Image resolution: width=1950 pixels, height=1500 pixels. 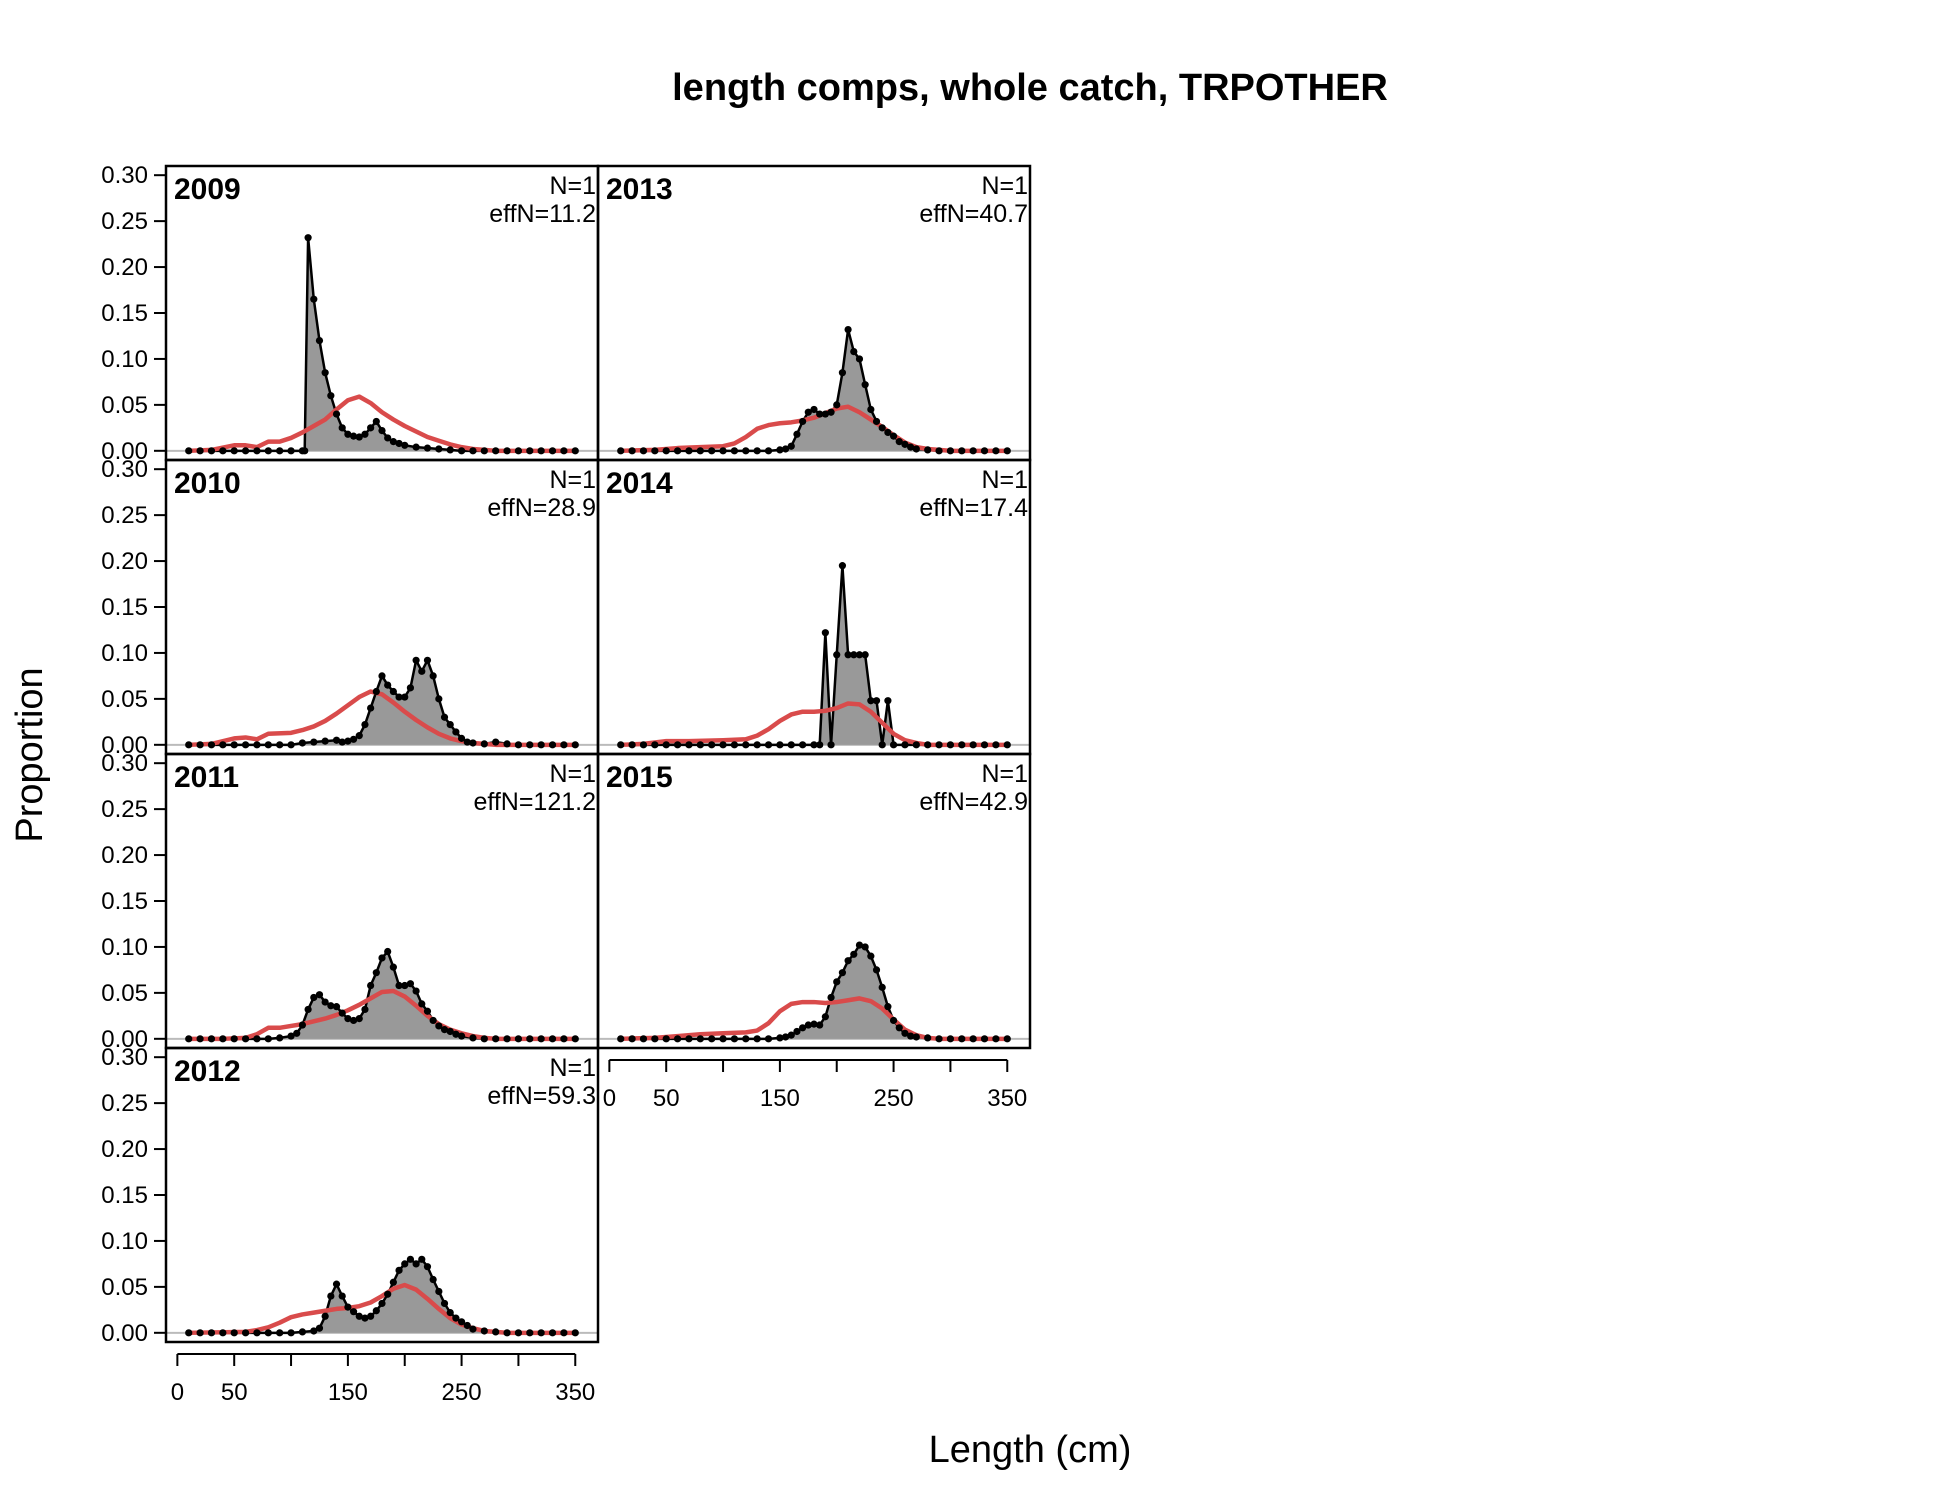 What do you see at coordinates (124, 313) in the screenshot?
I see `y-tick-label: 0.15` at bounding box center [124, 313].